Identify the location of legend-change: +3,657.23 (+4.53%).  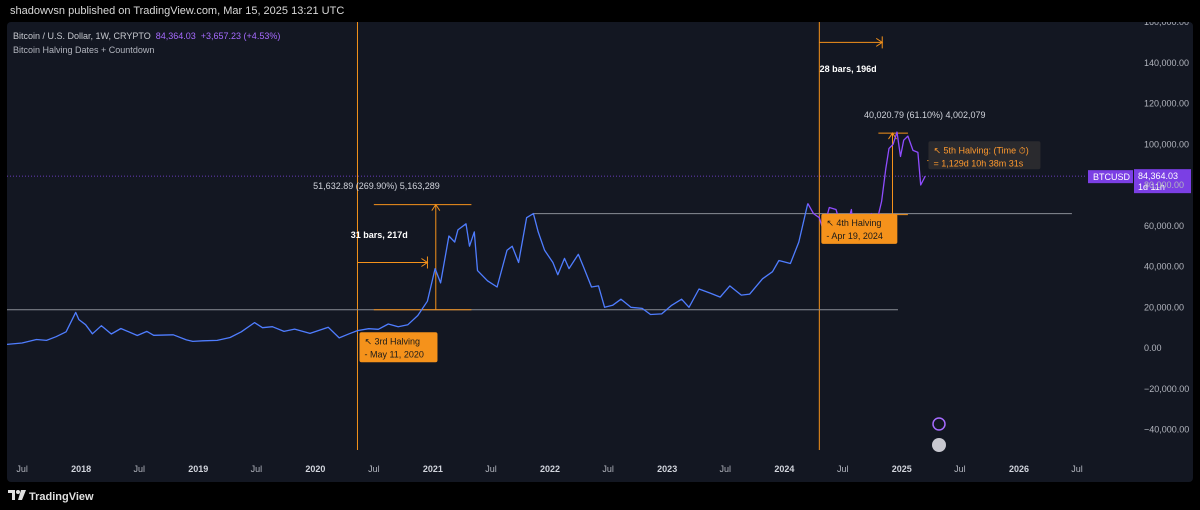
(240, 36).